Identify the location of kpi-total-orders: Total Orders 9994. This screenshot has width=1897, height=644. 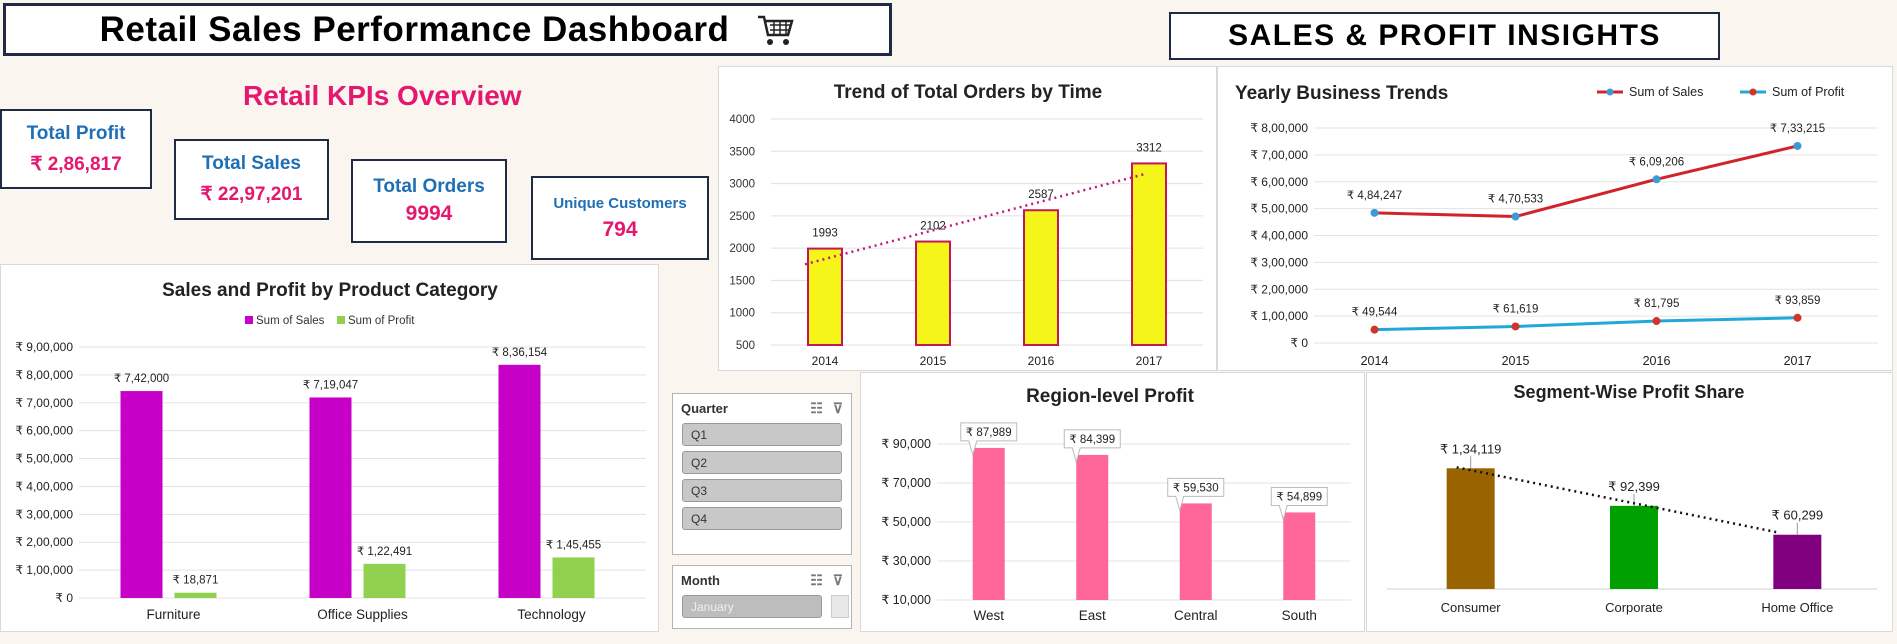
(429, 201).